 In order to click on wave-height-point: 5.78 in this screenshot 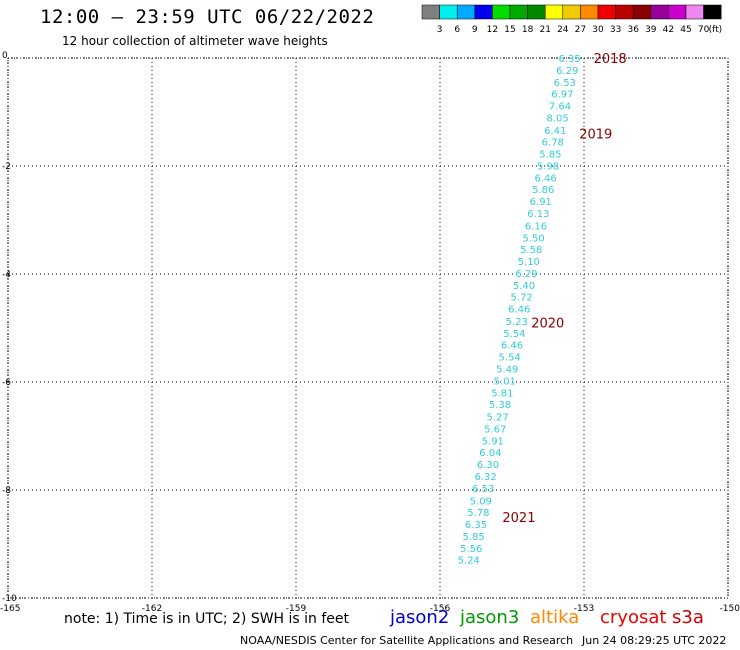, I will do `click(478, 513)`.